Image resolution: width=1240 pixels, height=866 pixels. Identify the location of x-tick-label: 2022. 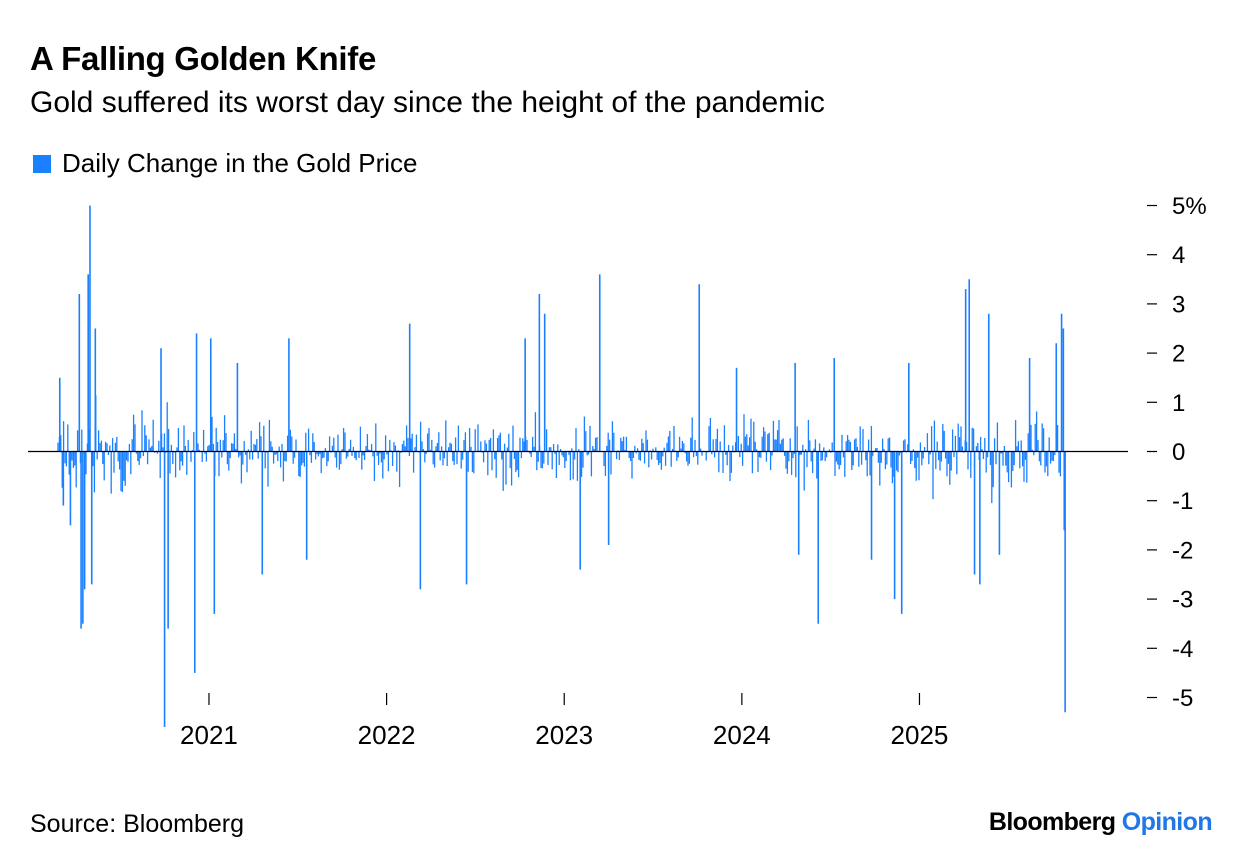
(387, 735).